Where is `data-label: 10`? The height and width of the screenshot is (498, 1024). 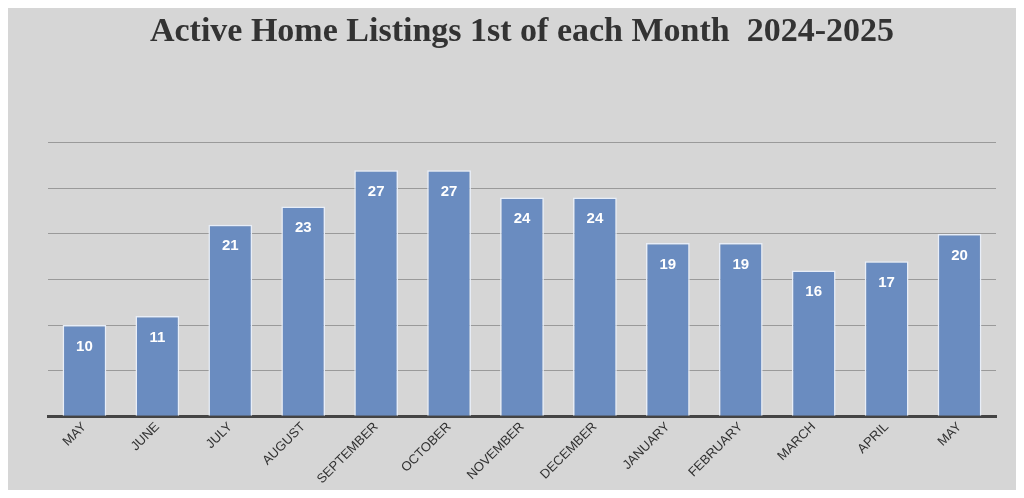
data-label: 10 is located at coordinates (84, 345).